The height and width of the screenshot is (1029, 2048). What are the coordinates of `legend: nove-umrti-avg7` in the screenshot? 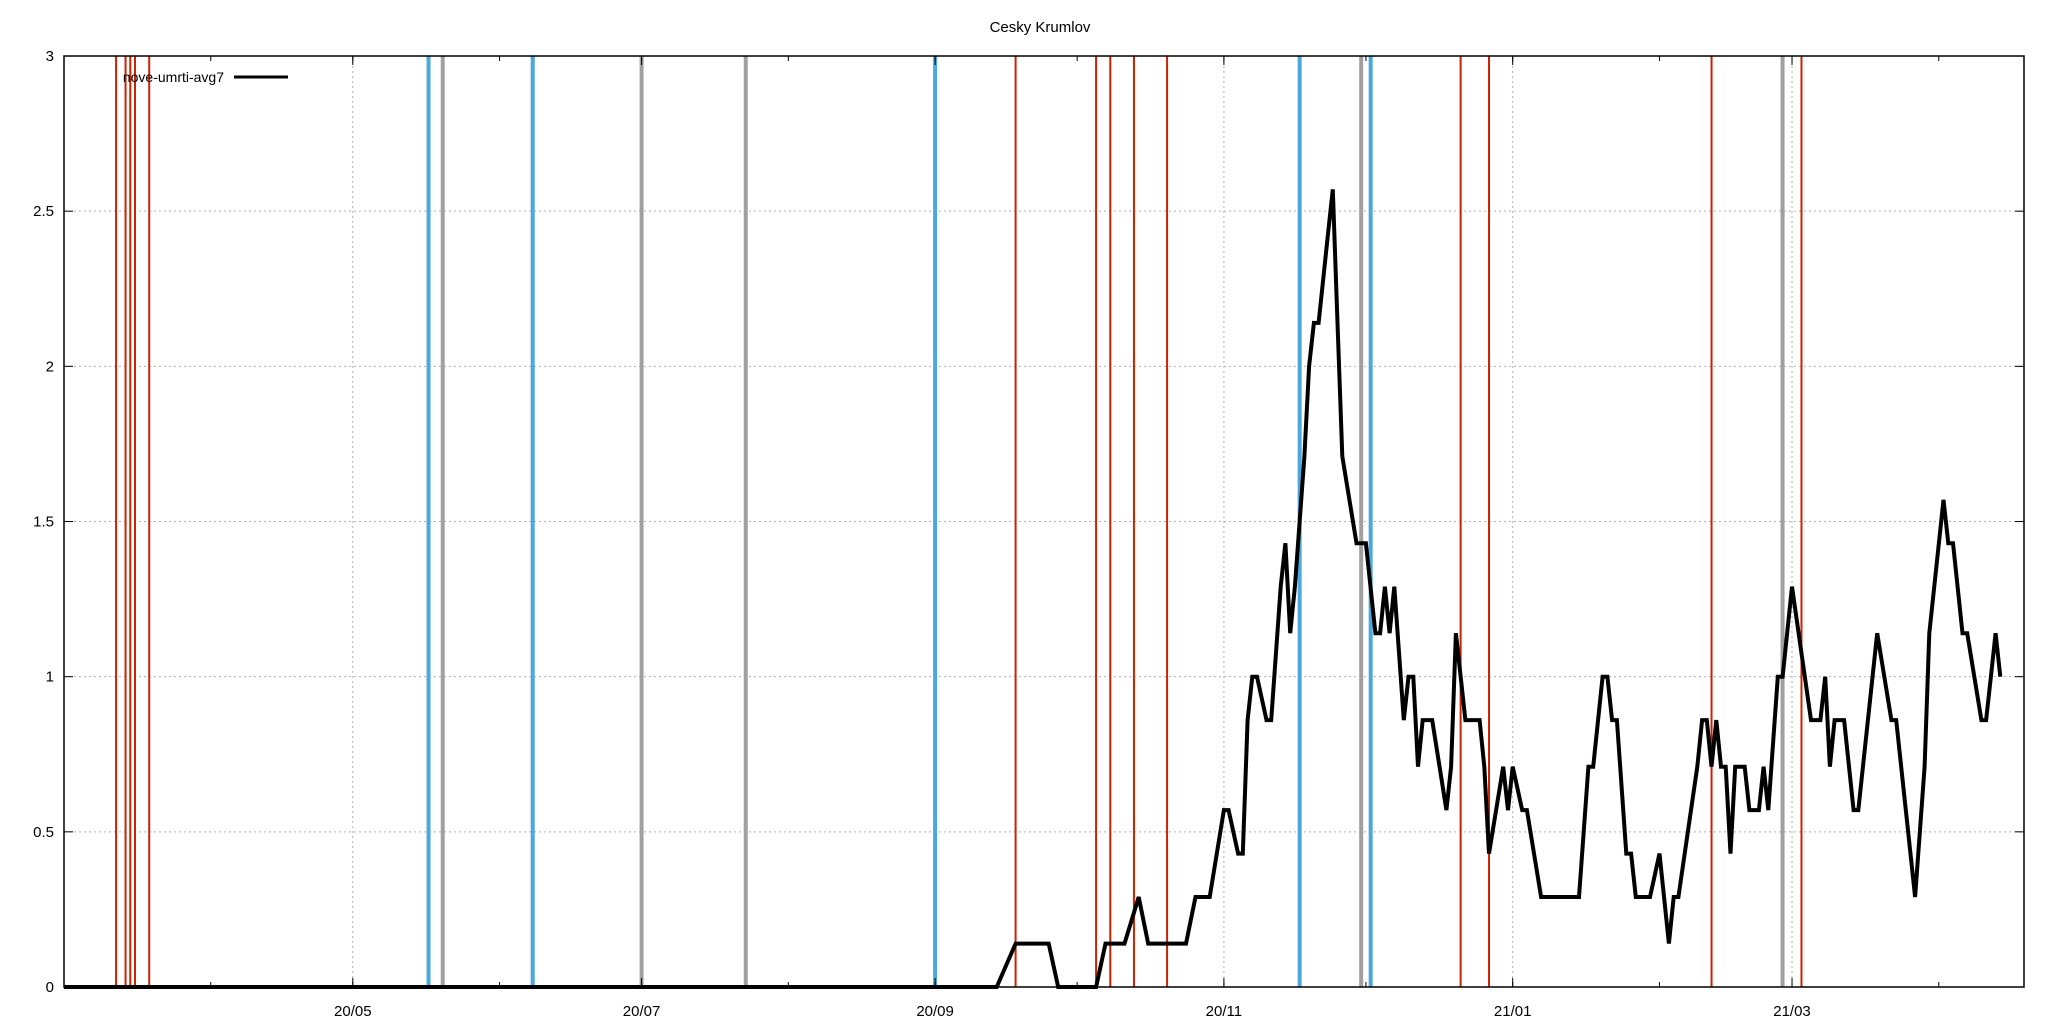 It's located at (205, 77).